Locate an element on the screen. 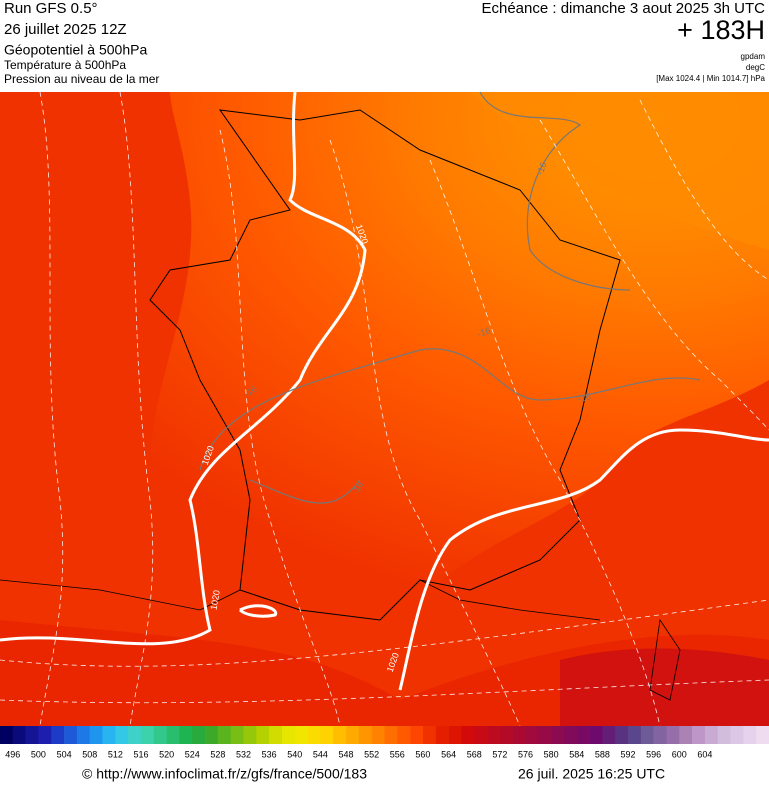 This screenshot has width=769, height=786. warmest-area is located at coordinates (619, 171).